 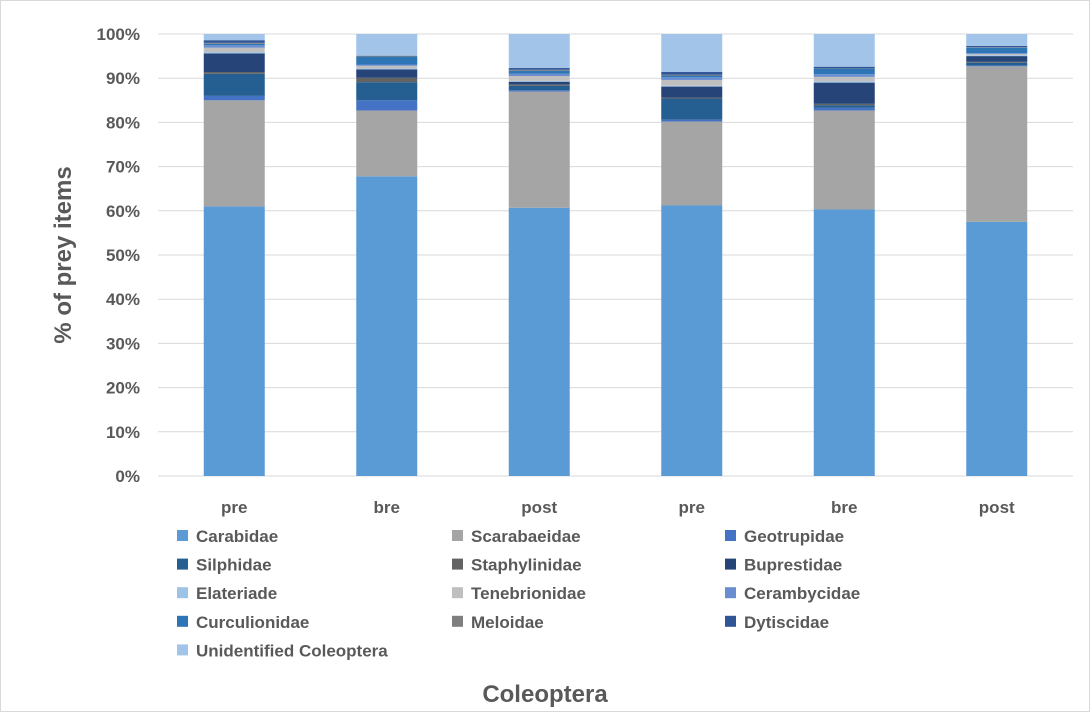 I want to click on x-axis-ticks: pre bre post pre bre post, so click(x=618, y=507).